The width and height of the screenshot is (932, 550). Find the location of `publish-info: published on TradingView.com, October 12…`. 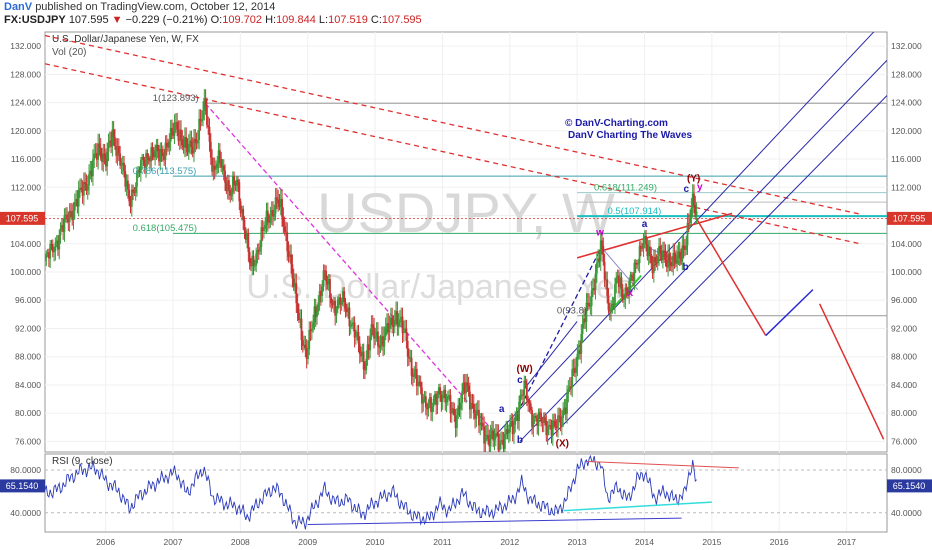

publish-info: published on TradingView.com, October 12… is located at coordinates (155, 7).